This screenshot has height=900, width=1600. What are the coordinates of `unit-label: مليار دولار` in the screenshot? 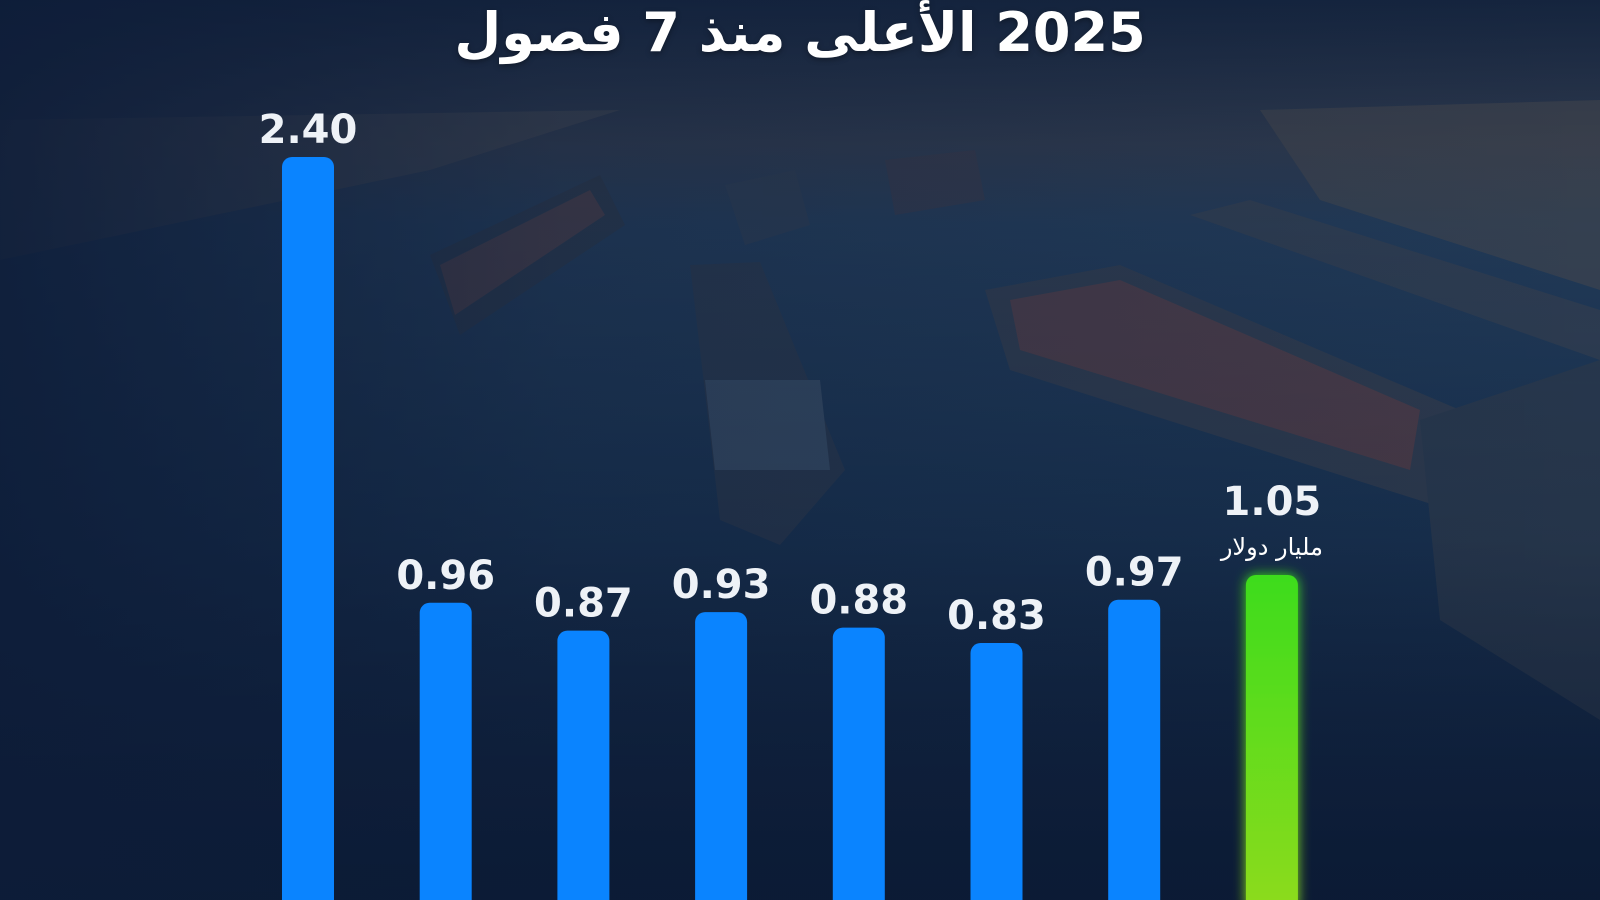 It's located at (1271, 547).